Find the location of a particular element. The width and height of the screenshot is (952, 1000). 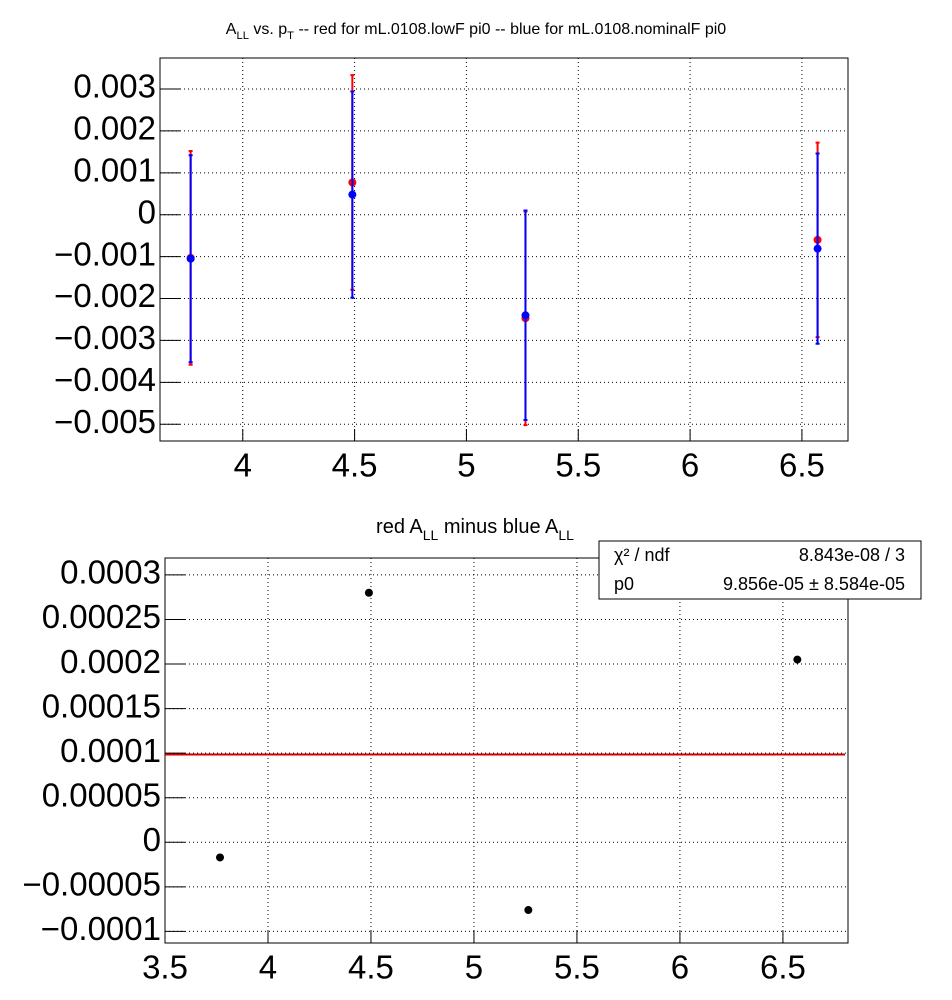

stats-label: χ² / ndf is located at coordinates (642, 555).